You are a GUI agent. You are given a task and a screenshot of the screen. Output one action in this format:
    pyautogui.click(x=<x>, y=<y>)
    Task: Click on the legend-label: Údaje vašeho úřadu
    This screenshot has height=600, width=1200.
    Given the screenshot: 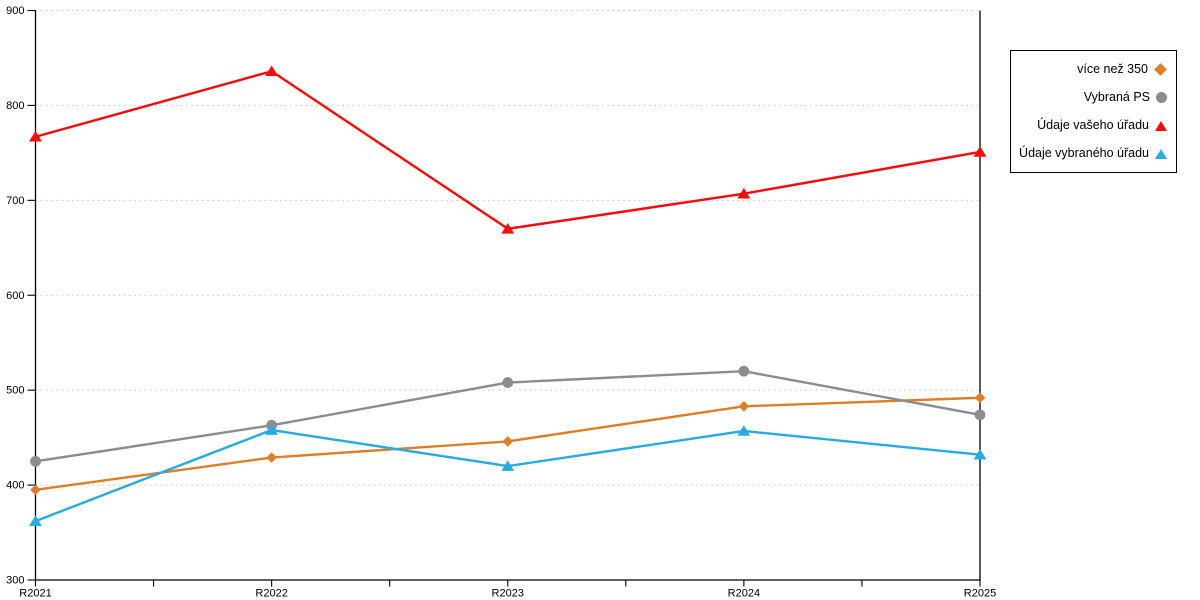 What is the action you would take?
    pyautogui.click(x=1093, y=125)
    